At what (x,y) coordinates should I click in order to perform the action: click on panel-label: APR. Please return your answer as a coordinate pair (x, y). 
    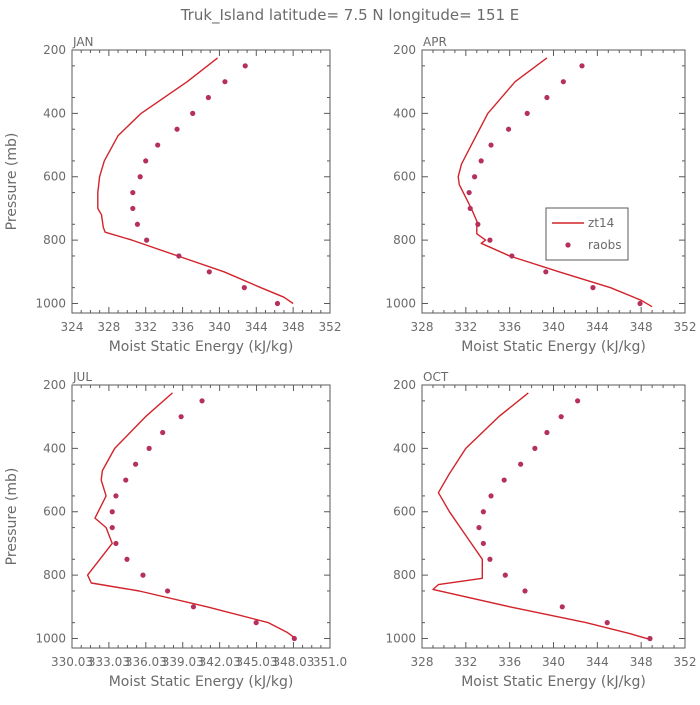
    Looking at the image, I should click on (435, 42).